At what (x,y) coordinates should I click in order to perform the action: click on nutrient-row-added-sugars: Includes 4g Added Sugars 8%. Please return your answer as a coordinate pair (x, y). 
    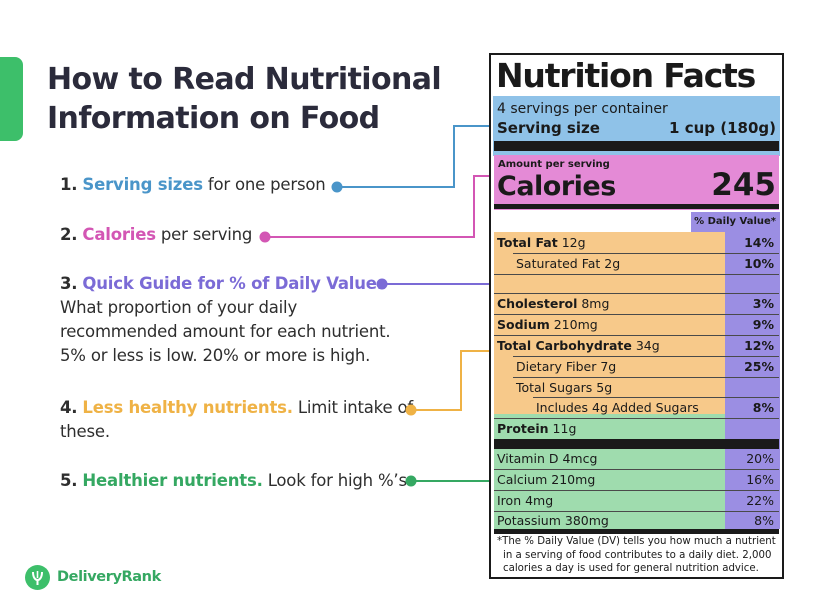
    Looking at the image, I should click on (655, 407).